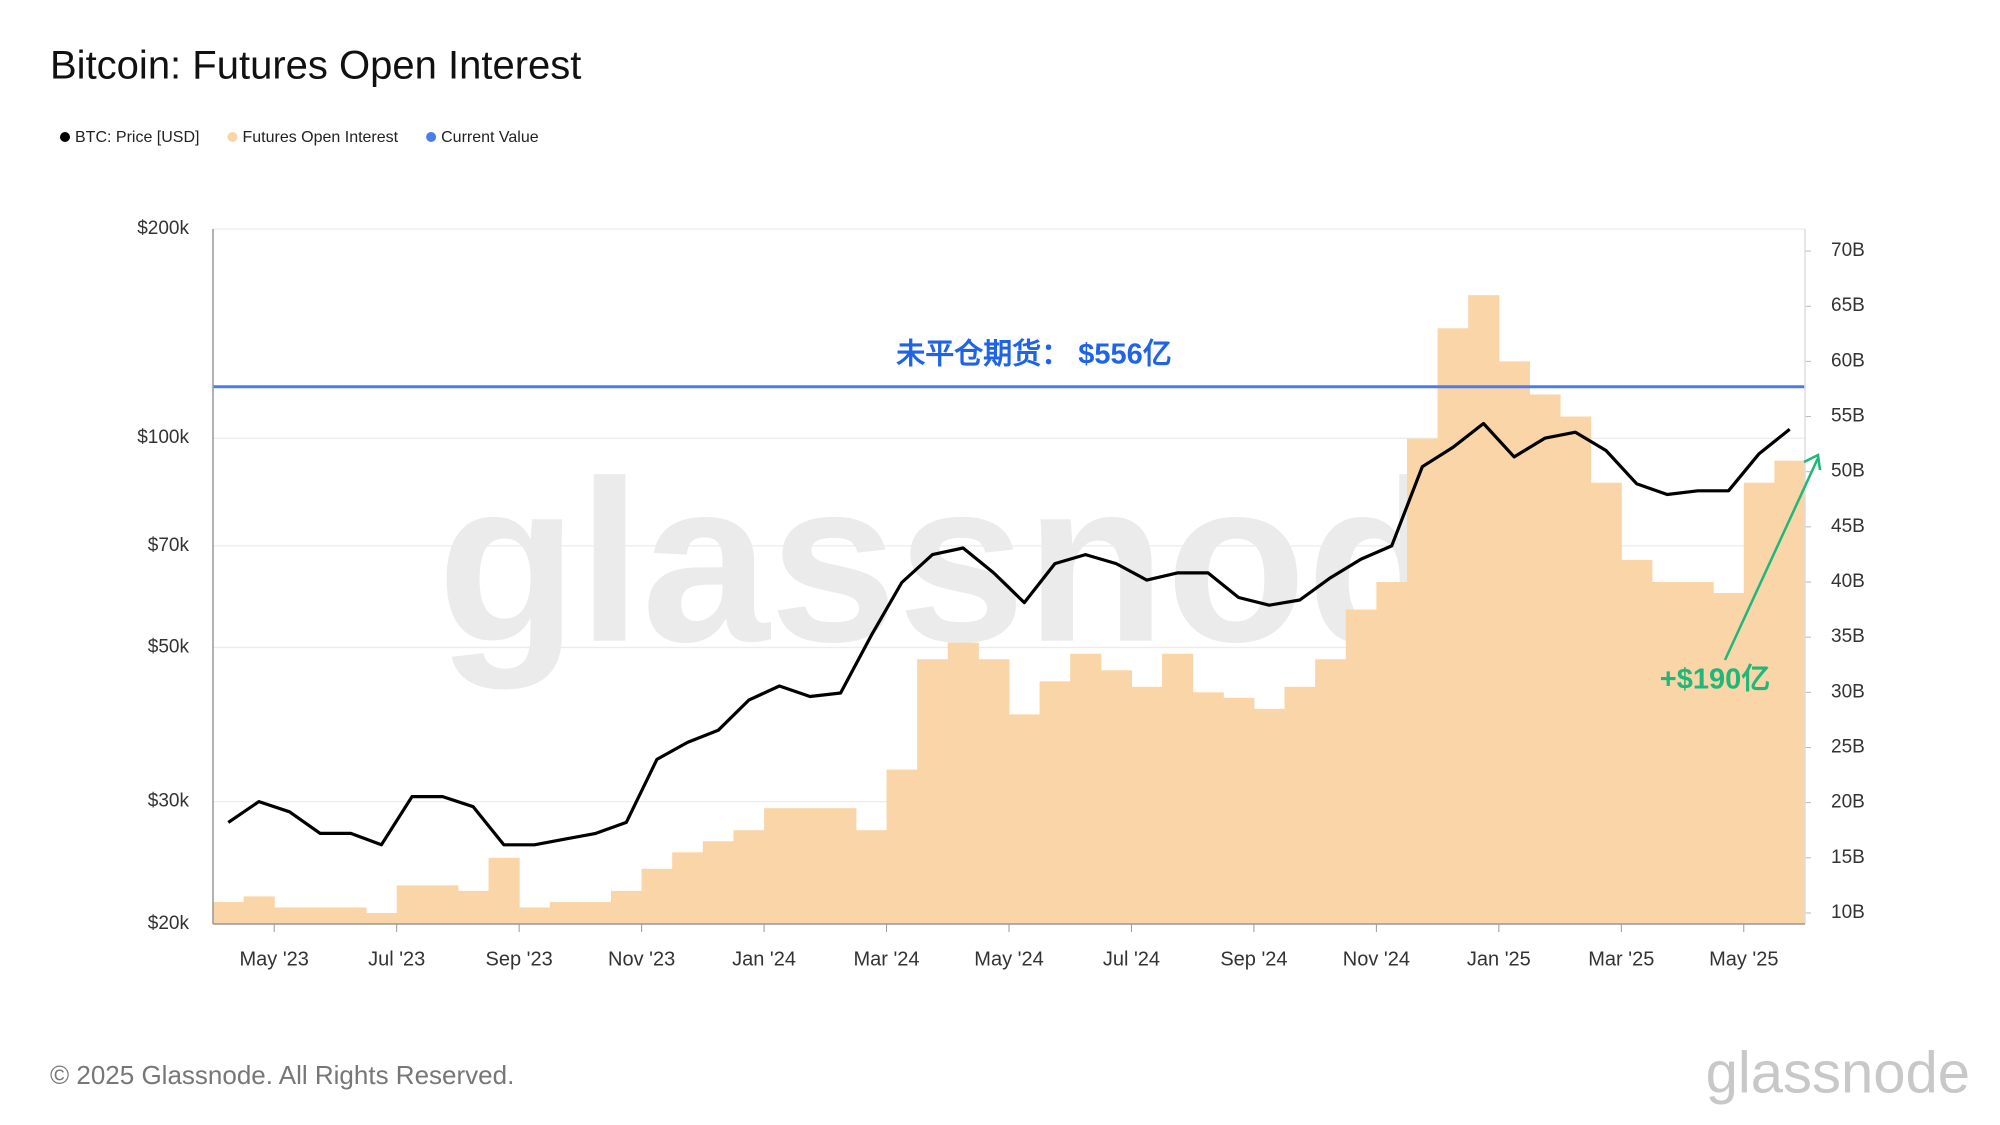 The width and height of the screenshot is (2000, 1125). I want to click on logo: glassnode, so click(1838, 1072).